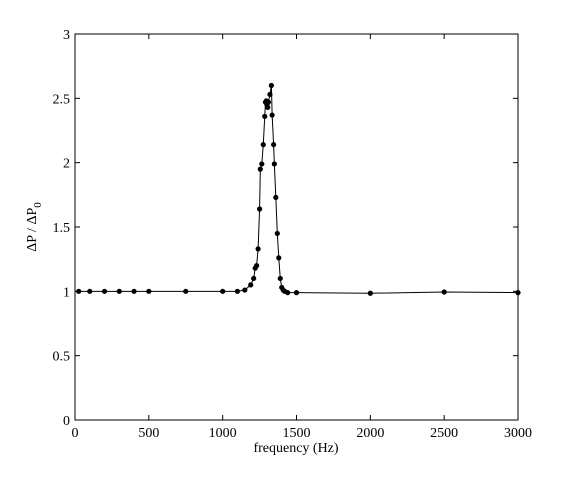 This screenshot has height=480, width=572. What do you see at coordinates (62, 228) in the screenshot?
I see `y-tick-label: 1.5` at bounding box center [62, 228].